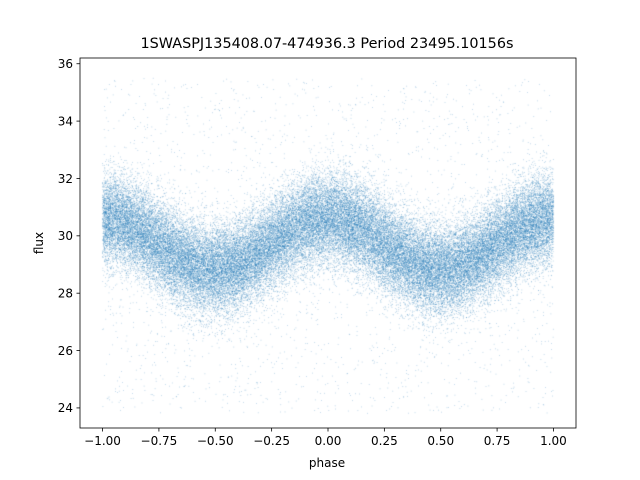  What do you see at coordinates (327, 463) in the screenshot?
I see `x-axis-label: phase` at bounding box center [327, 463].